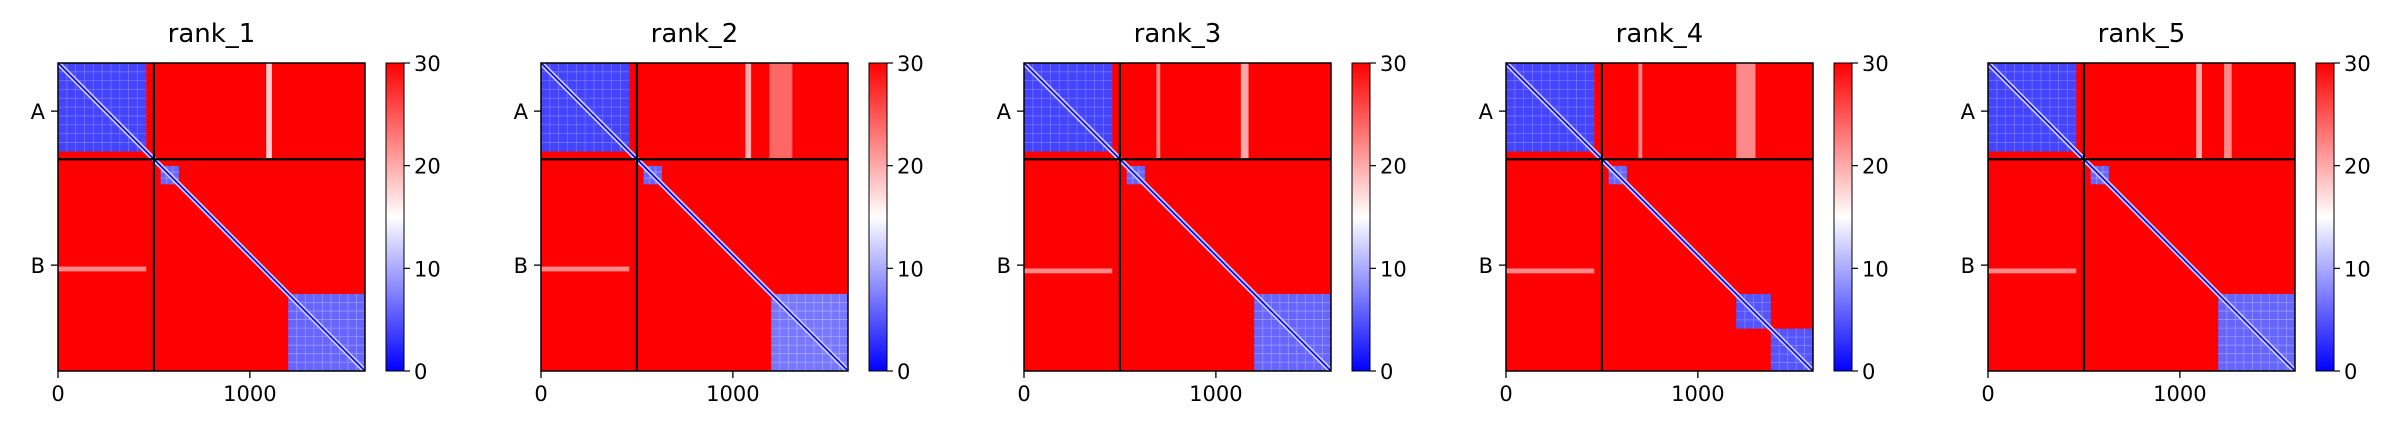 The height and width of the screenshot is (438, 2401). Describe the element at coordinates (212, 34) in the screenshot. I see `panel-title: rank_1` at that location.